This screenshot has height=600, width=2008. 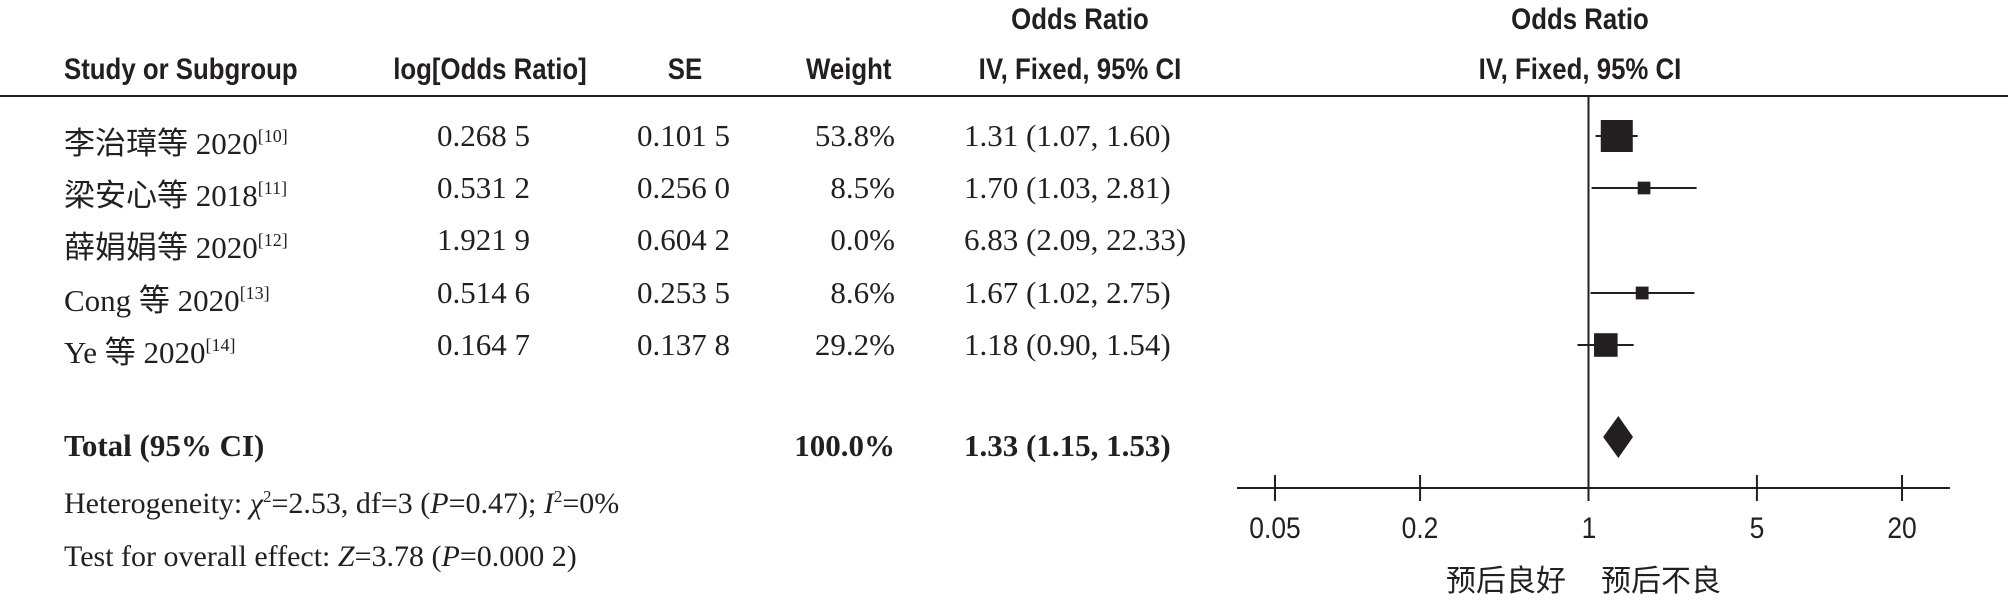 I want to click on tick-label: 5, so click(x=1757, y=528).